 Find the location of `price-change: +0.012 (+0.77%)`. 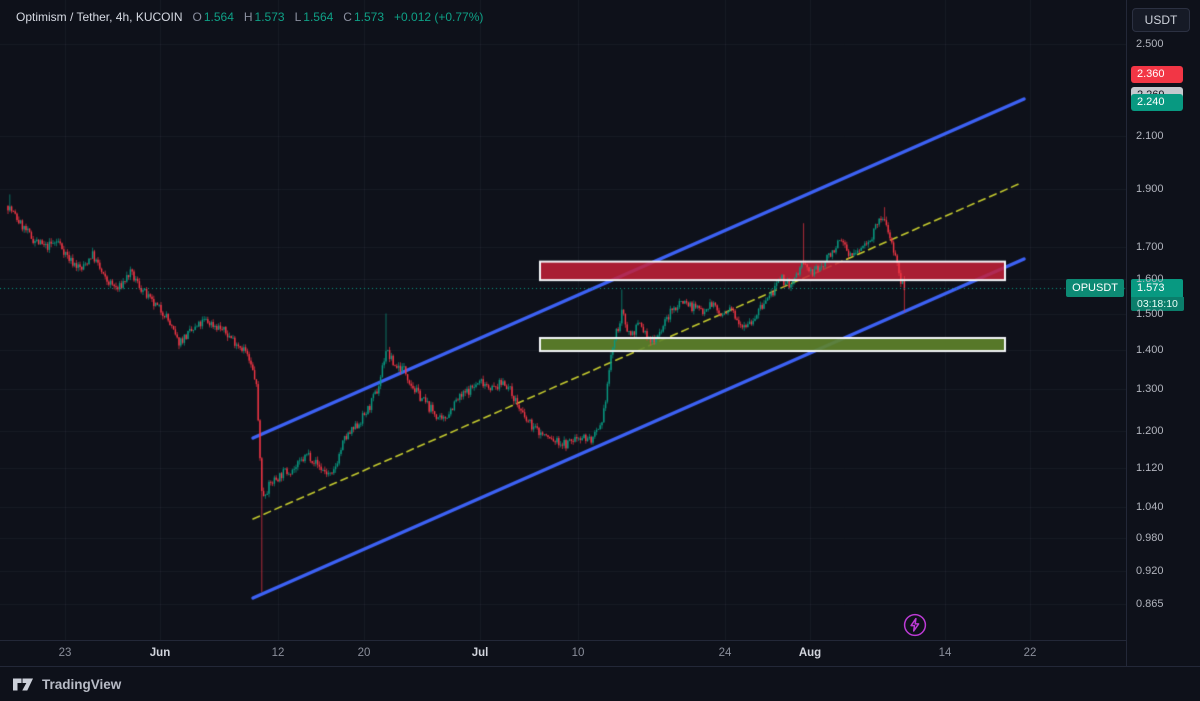

price-change: +0.012 (+0.77%) is located at coordinates (439, 17).